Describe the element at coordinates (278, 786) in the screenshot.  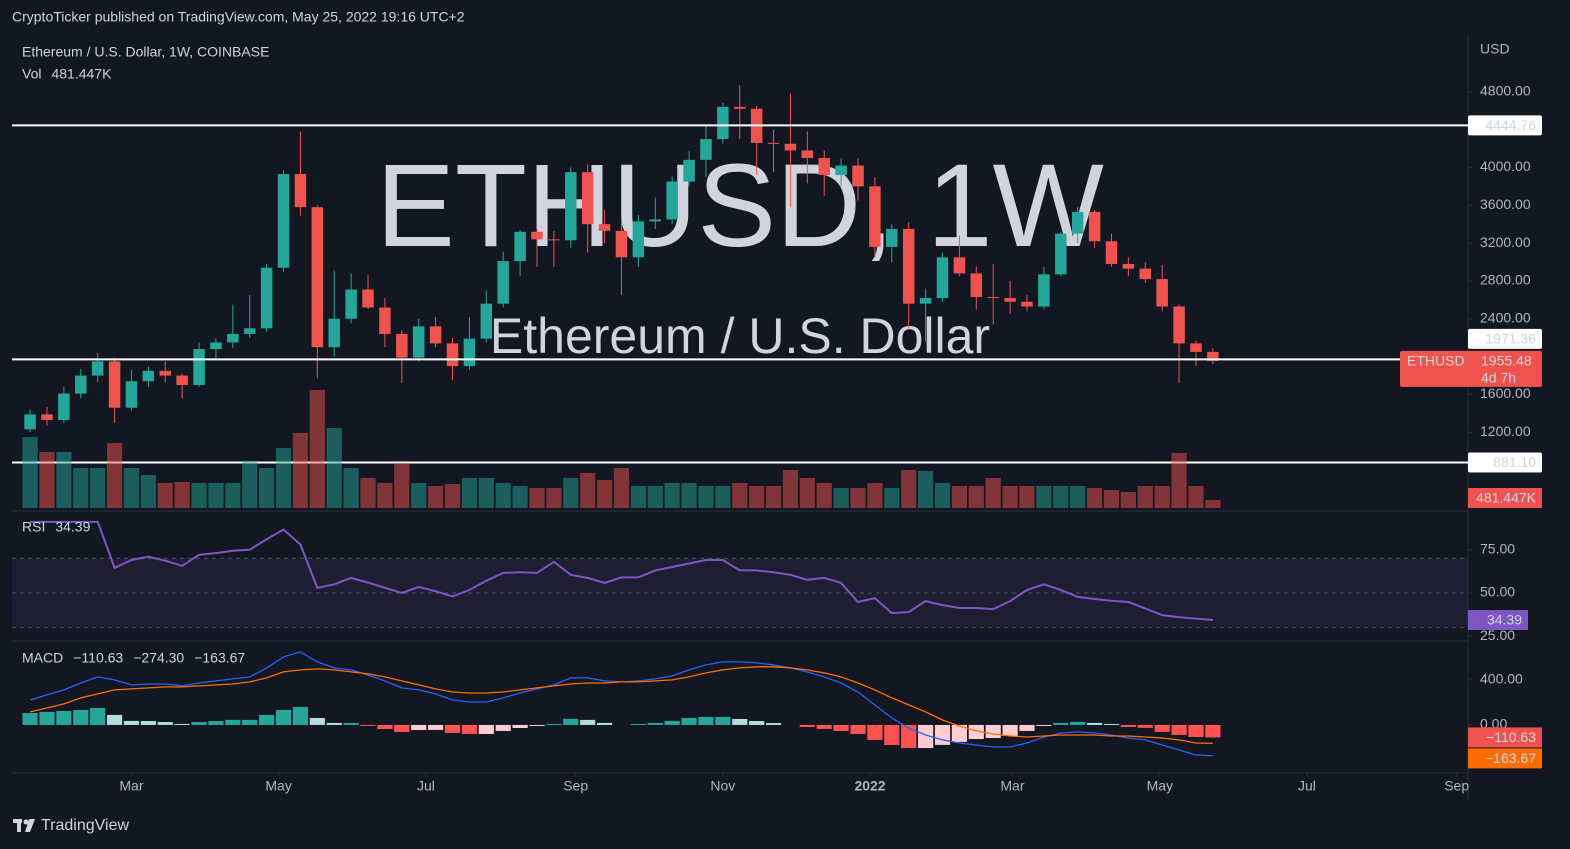
I see `x-tick-label: May` at that location.